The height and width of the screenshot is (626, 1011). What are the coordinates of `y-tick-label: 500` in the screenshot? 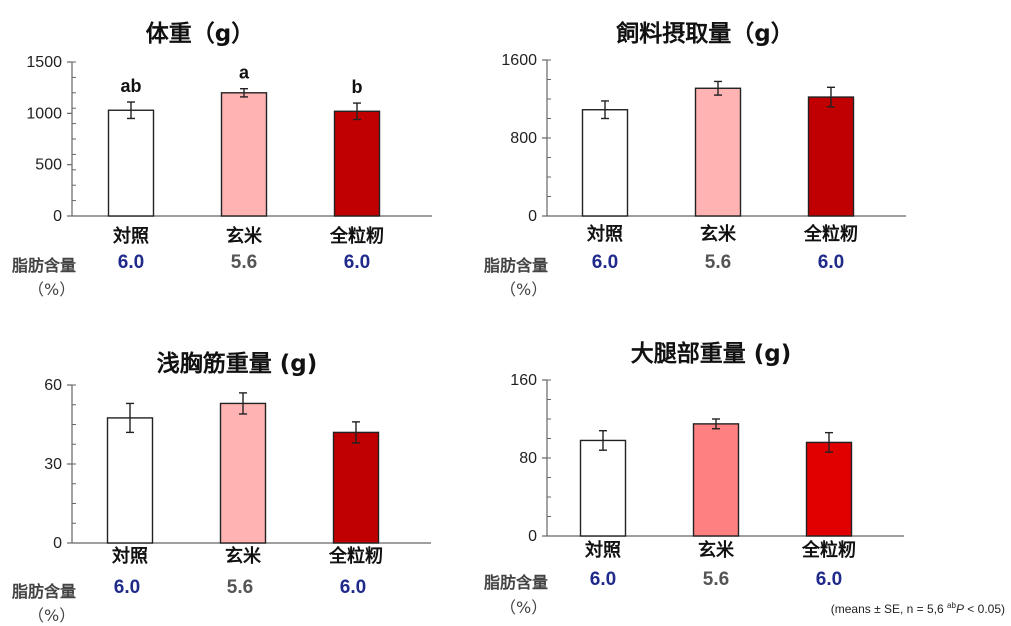 It's located at (48, 165).